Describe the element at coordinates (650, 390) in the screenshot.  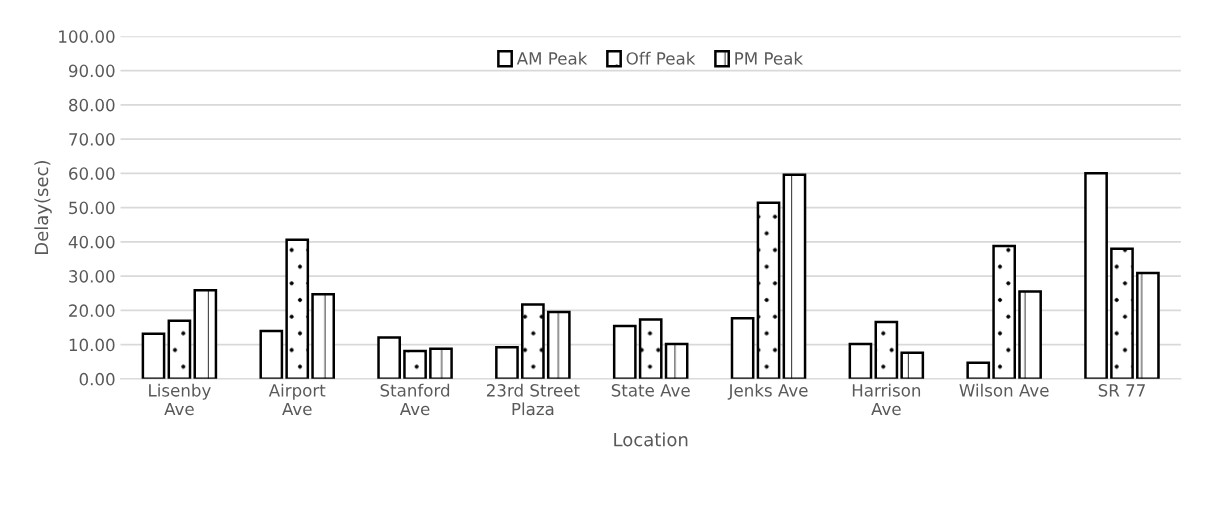
I see `x-tick-label: State Ave` at that location.